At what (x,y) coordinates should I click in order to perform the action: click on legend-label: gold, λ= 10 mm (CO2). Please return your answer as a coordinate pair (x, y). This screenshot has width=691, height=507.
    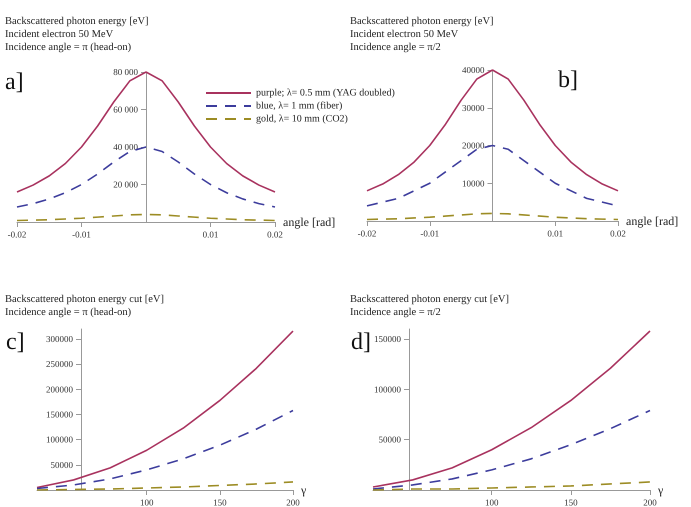
    Looking at the image, I should click on (302, 119).